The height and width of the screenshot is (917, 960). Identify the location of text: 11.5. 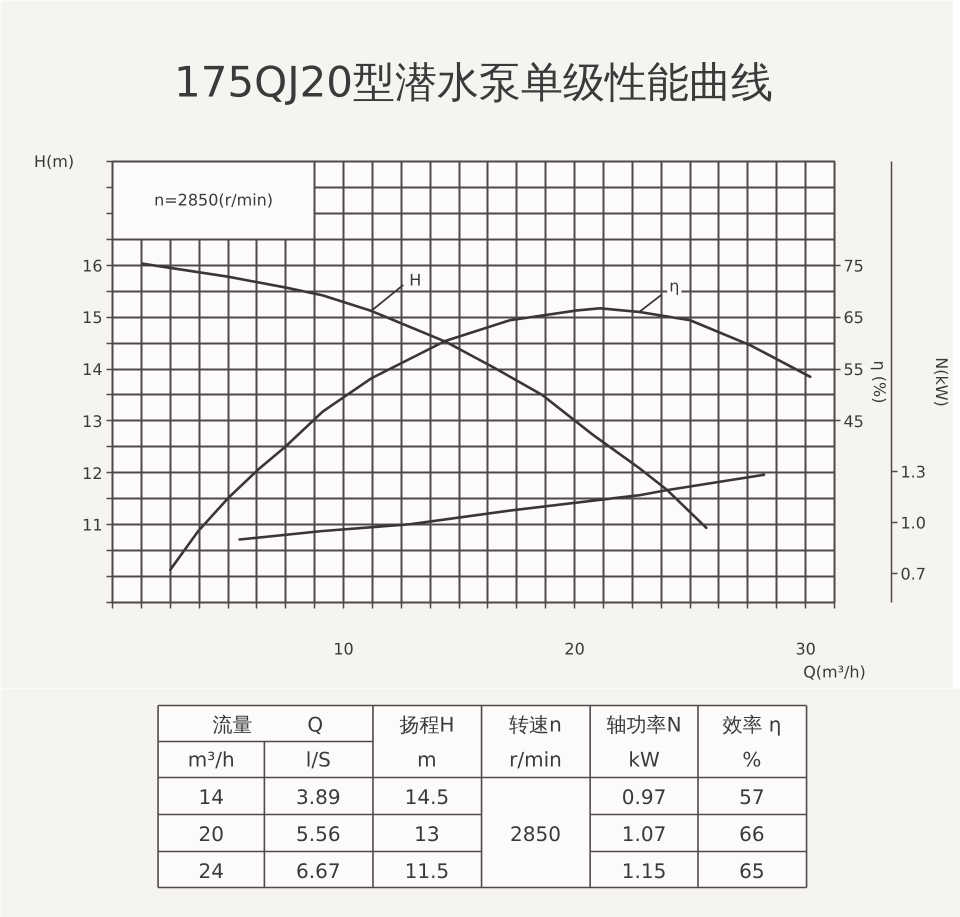
(427, 871).